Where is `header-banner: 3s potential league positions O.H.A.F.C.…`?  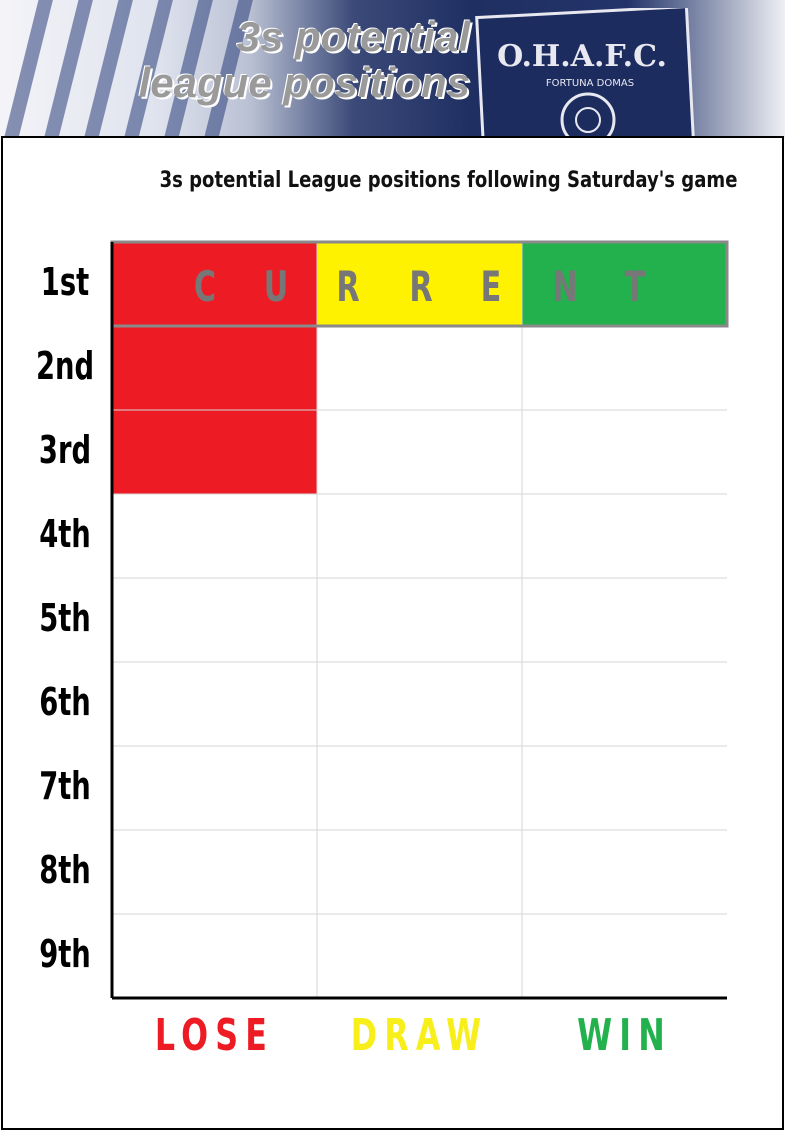 header-banner: 3s potential league positions O.H.A.F.C.… is located at coordinates (392, 69).